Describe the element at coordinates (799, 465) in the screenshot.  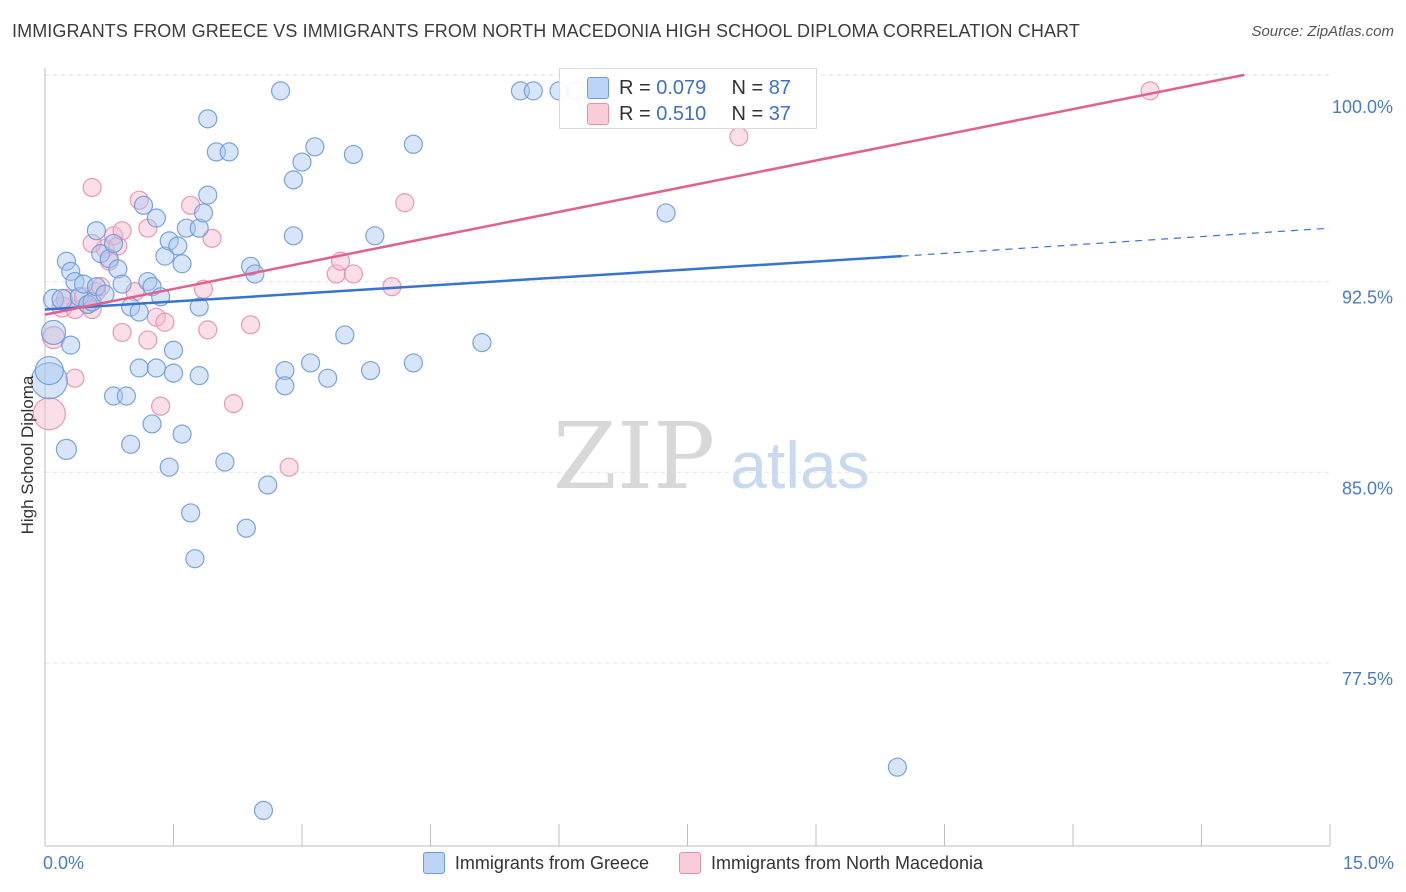
I see `watermark-atlas: atlas` at that location.